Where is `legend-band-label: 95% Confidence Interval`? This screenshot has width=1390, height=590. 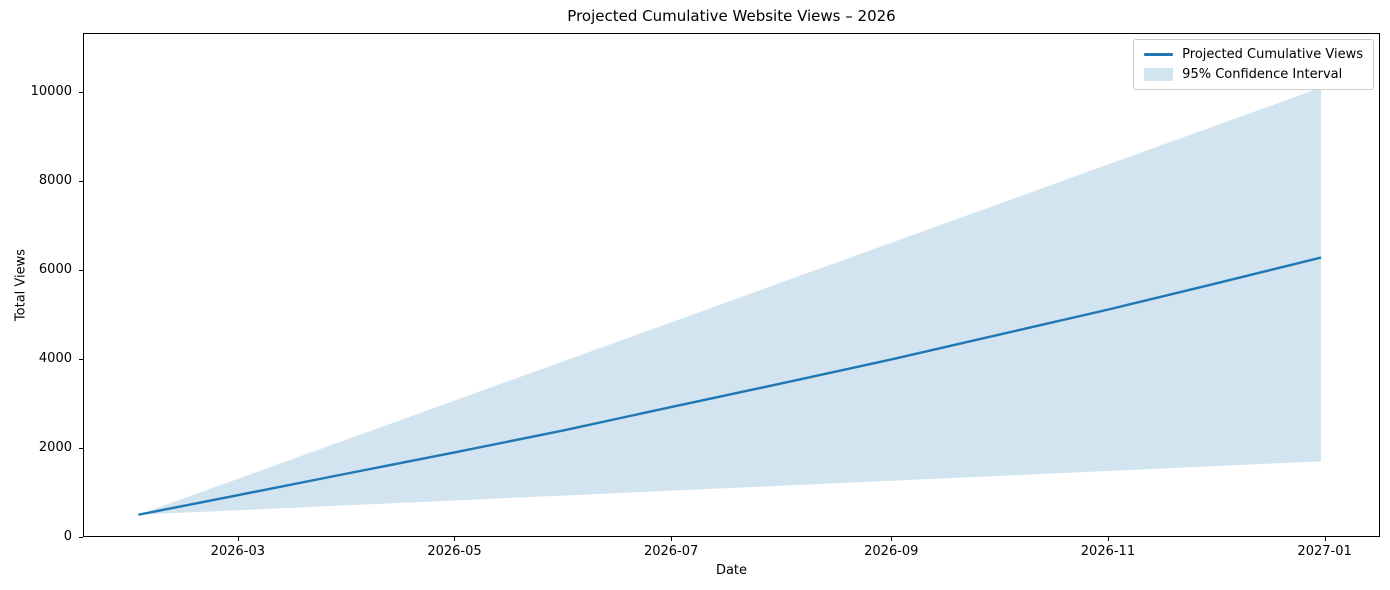
legend-band-label: 95% Confidence Interval is located at coordinates (1262, 74).